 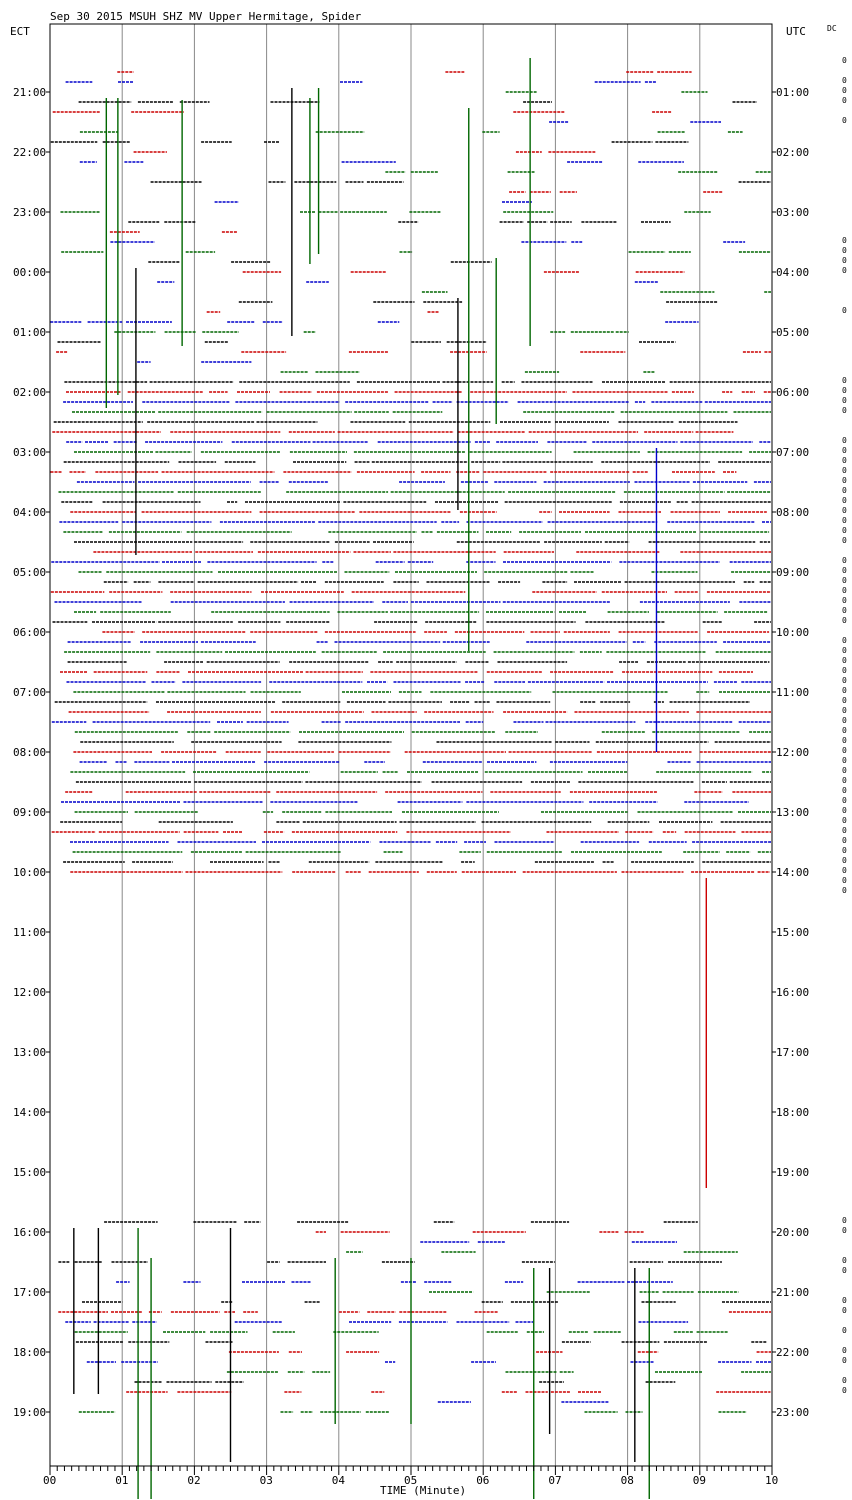 I want to click on x-axis: 00 01 02 03 04 05 06 07 08 09 10, so click(x=410, y=1476).